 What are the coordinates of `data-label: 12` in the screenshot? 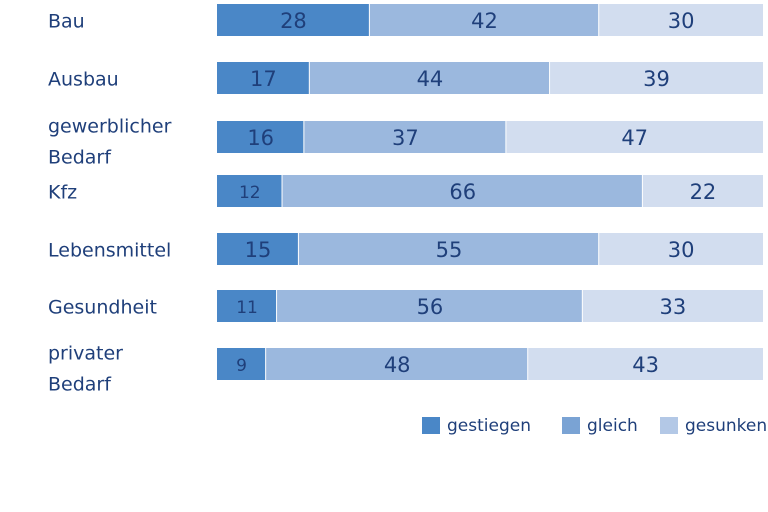 It's located at (250, 193).